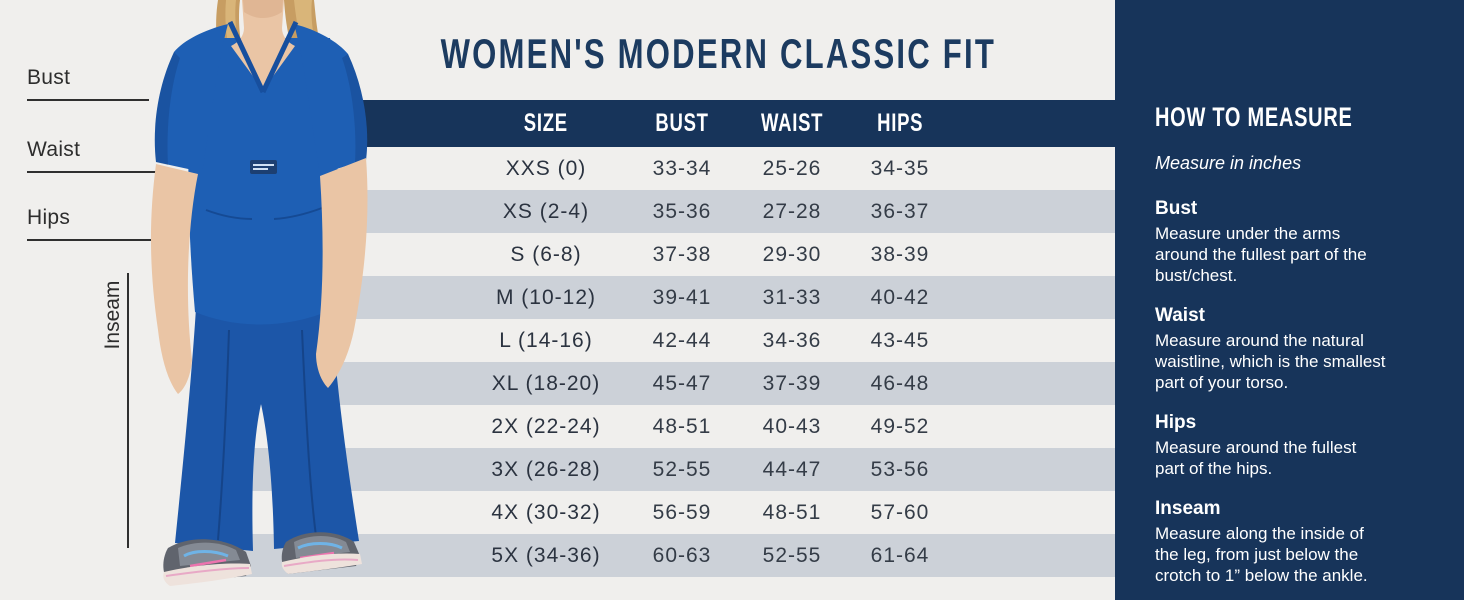  I want to click on header-size-label: SIZE, so click(546, 123).